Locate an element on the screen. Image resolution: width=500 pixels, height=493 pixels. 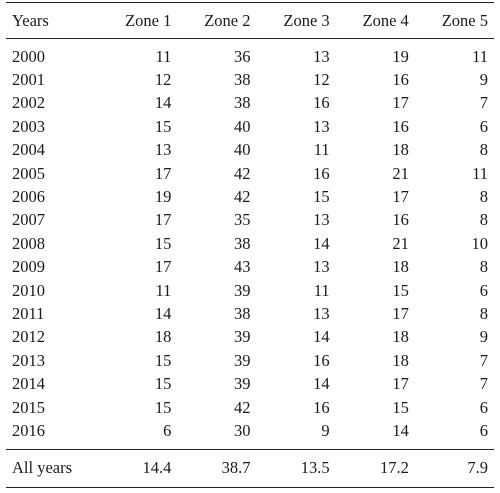
zone-3-cell: 9 is located at coordinates (325, 430).